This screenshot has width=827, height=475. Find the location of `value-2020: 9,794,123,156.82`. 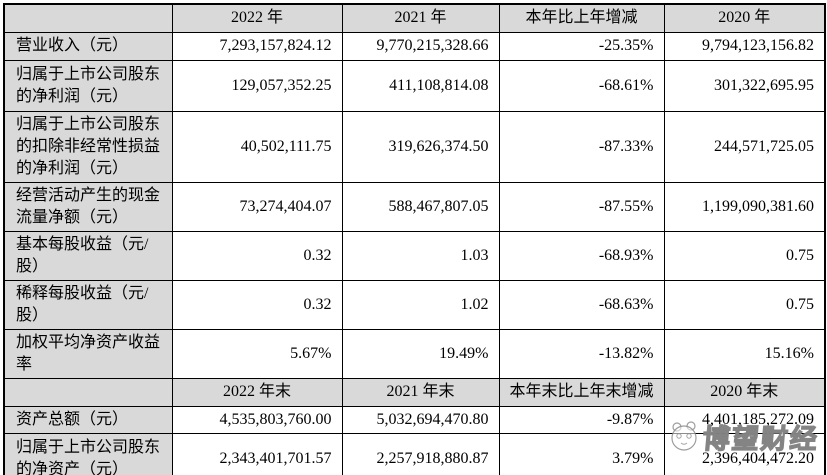

value-2020: 9,794,123,156.82 is located at coordinates (744, 46).